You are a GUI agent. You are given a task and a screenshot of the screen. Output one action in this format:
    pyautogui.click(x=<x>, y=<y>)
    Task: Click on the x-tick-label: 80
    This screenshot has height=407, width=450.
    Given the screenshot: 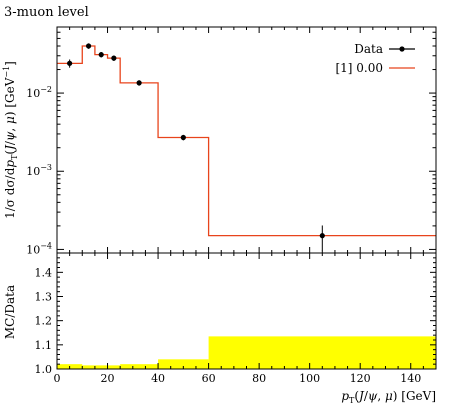 What is the action you would take?
    pyautogui.click(x=259, y=378)
    